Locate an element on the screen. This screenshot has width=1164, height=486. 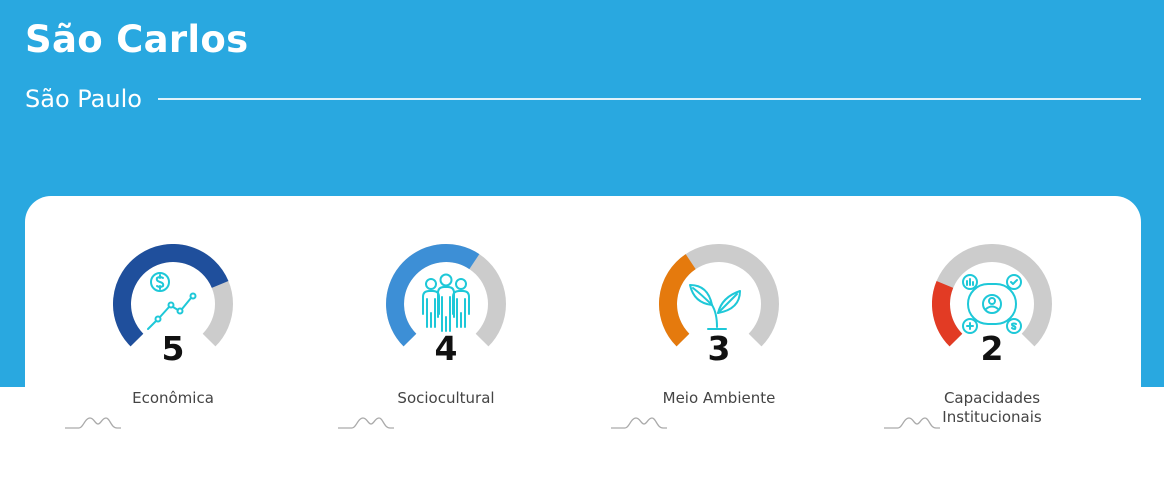
indicator-score: 3 is located at coordinates (719, 348).